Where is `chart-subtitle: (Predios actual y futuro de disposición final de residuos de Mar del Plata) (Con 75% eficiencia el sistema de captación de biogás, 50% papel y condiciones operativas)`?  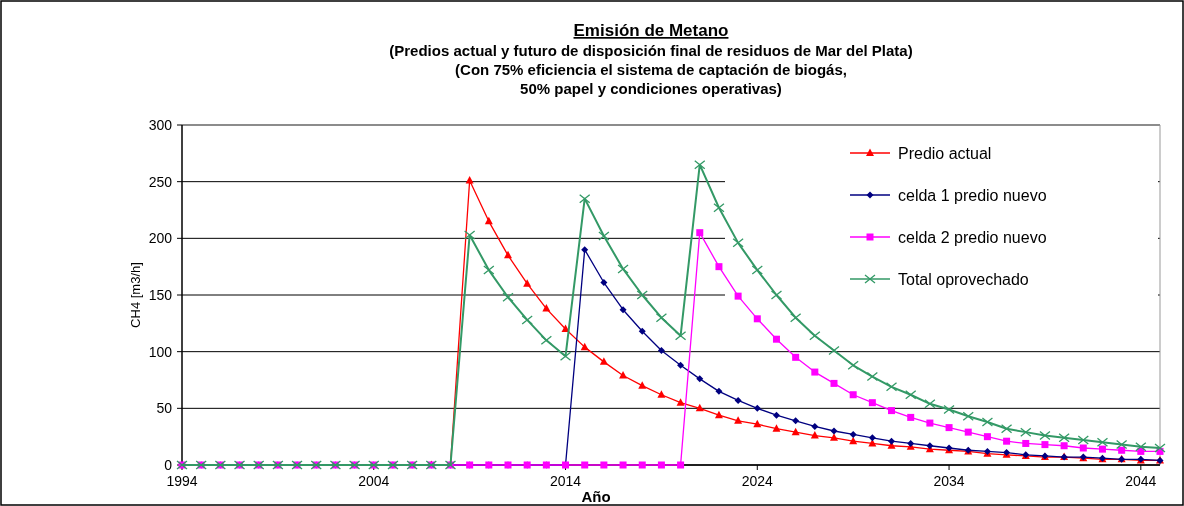
chart-subtitle: (Predios actual y futuro de disposición final de residuos de Mar del Plata) (Con 75% eficiencia el sistema de captación de biogás, 50% papel y condiciones operativas) is located at coordinates (651, 69).